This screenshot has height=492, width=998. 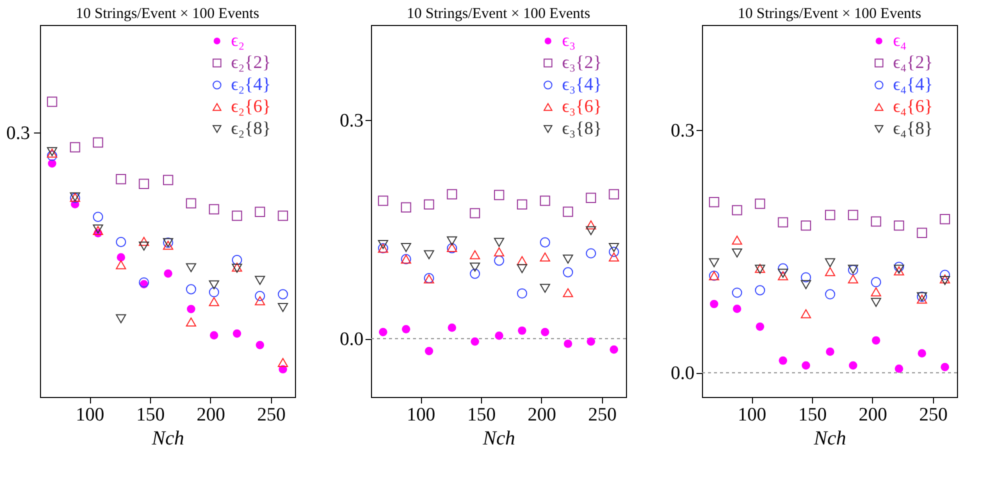 What do you see at coordinates (251, 128) in the screenshot?
I see `legend-label: ϵ₂{8}` at bounding box center [251, 128].